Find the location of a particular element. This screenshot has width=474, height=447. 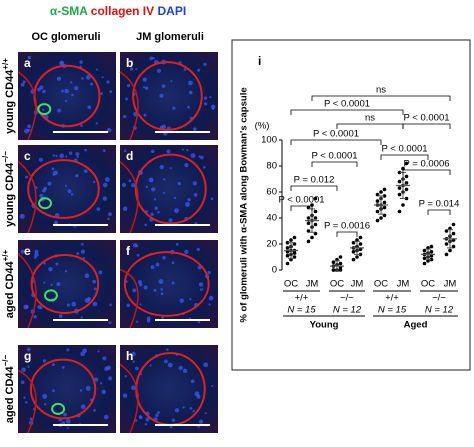

genotype-label: +/+ is located at coordinates (392, 298).